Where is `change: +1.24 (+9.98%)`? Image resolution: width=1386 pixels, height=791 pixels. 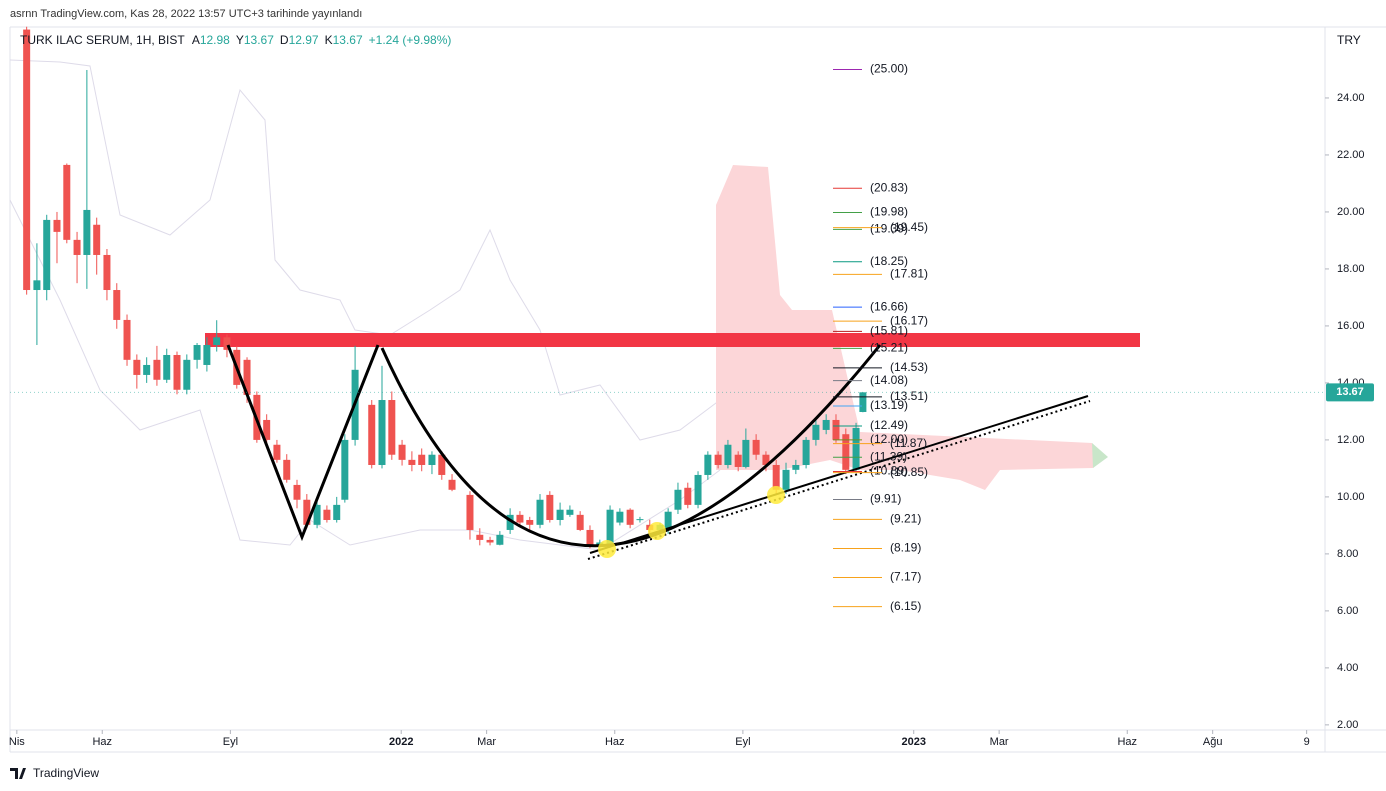 change: +1.24 (+9.98%) is located at coordinates (410, 40).